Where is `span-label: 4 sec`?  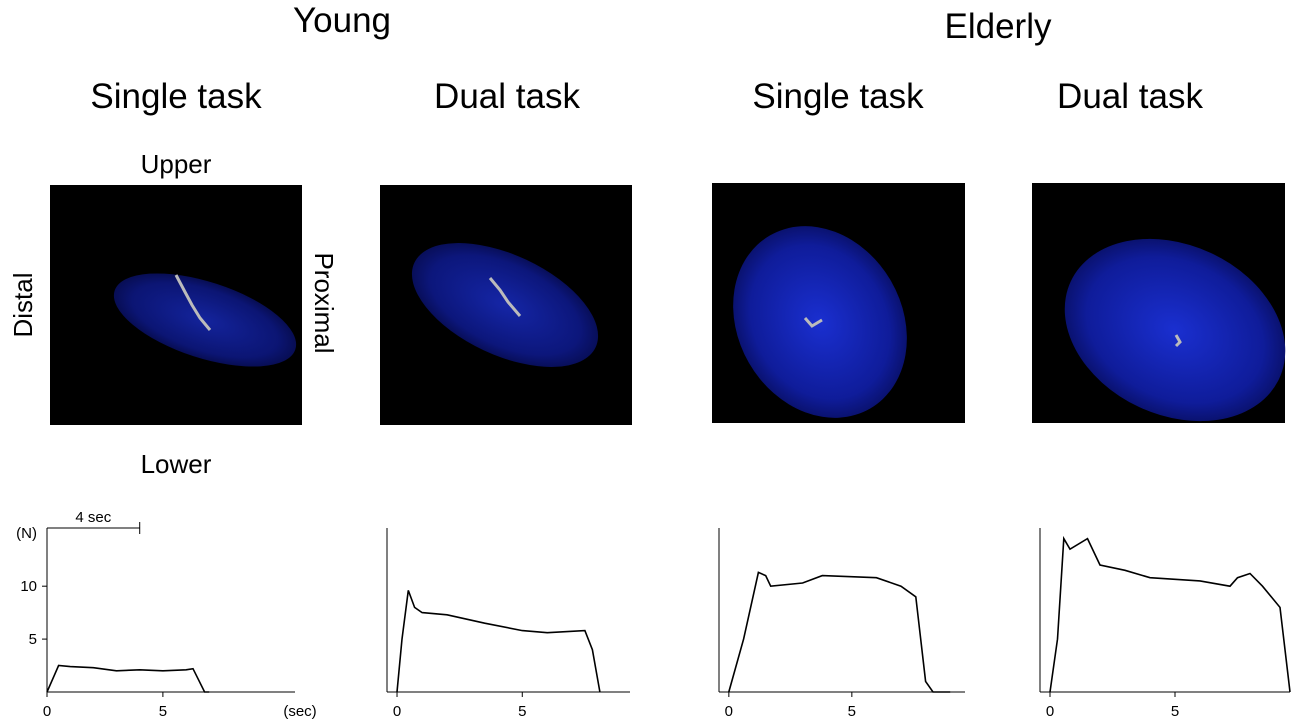 span-label: 4 sec is located at coordinates (93, 517).